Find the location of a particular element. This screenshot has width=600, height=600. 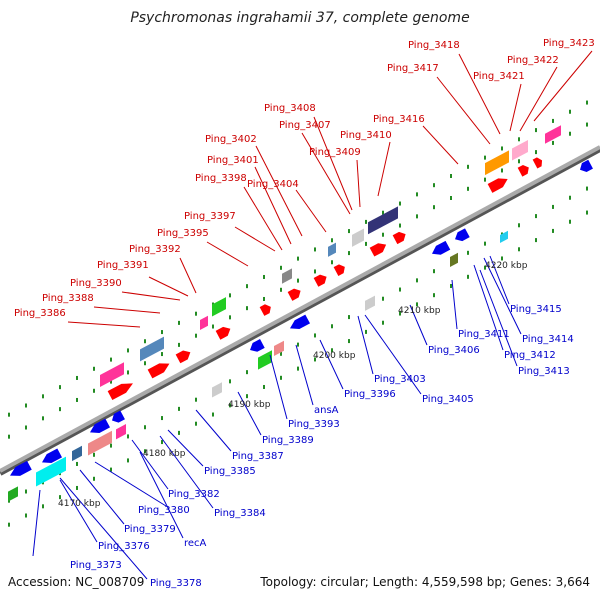

kbp-tick-4220: 4220 kbp is located at coordinates (506, 266).